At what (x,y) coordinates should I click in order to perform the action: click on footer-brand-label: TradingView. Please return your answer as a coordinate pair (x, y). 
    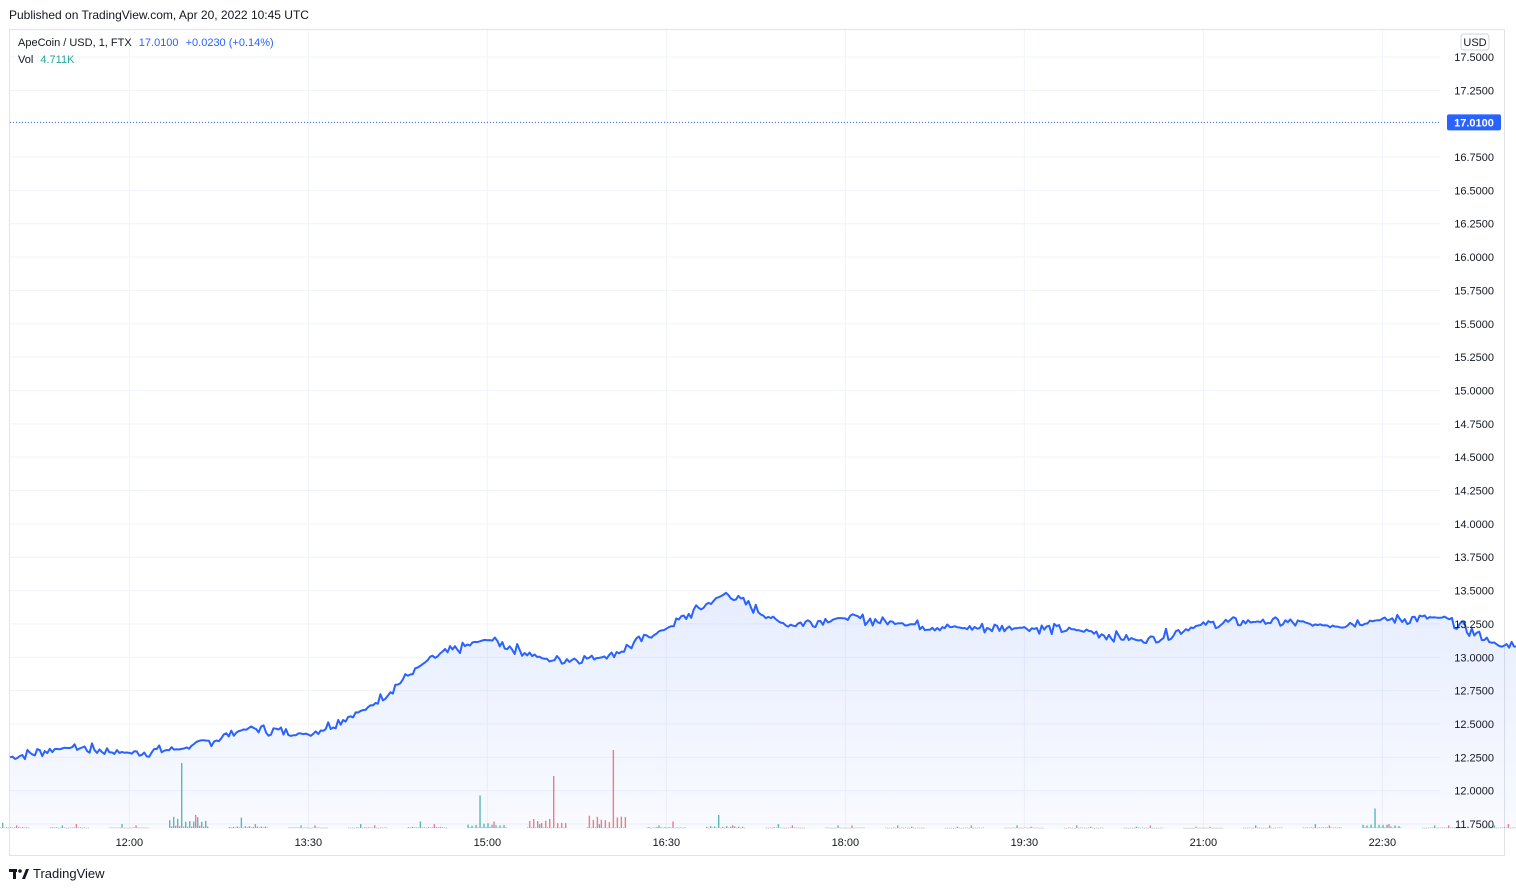
    Looking at the image, I should click on (69, 873).